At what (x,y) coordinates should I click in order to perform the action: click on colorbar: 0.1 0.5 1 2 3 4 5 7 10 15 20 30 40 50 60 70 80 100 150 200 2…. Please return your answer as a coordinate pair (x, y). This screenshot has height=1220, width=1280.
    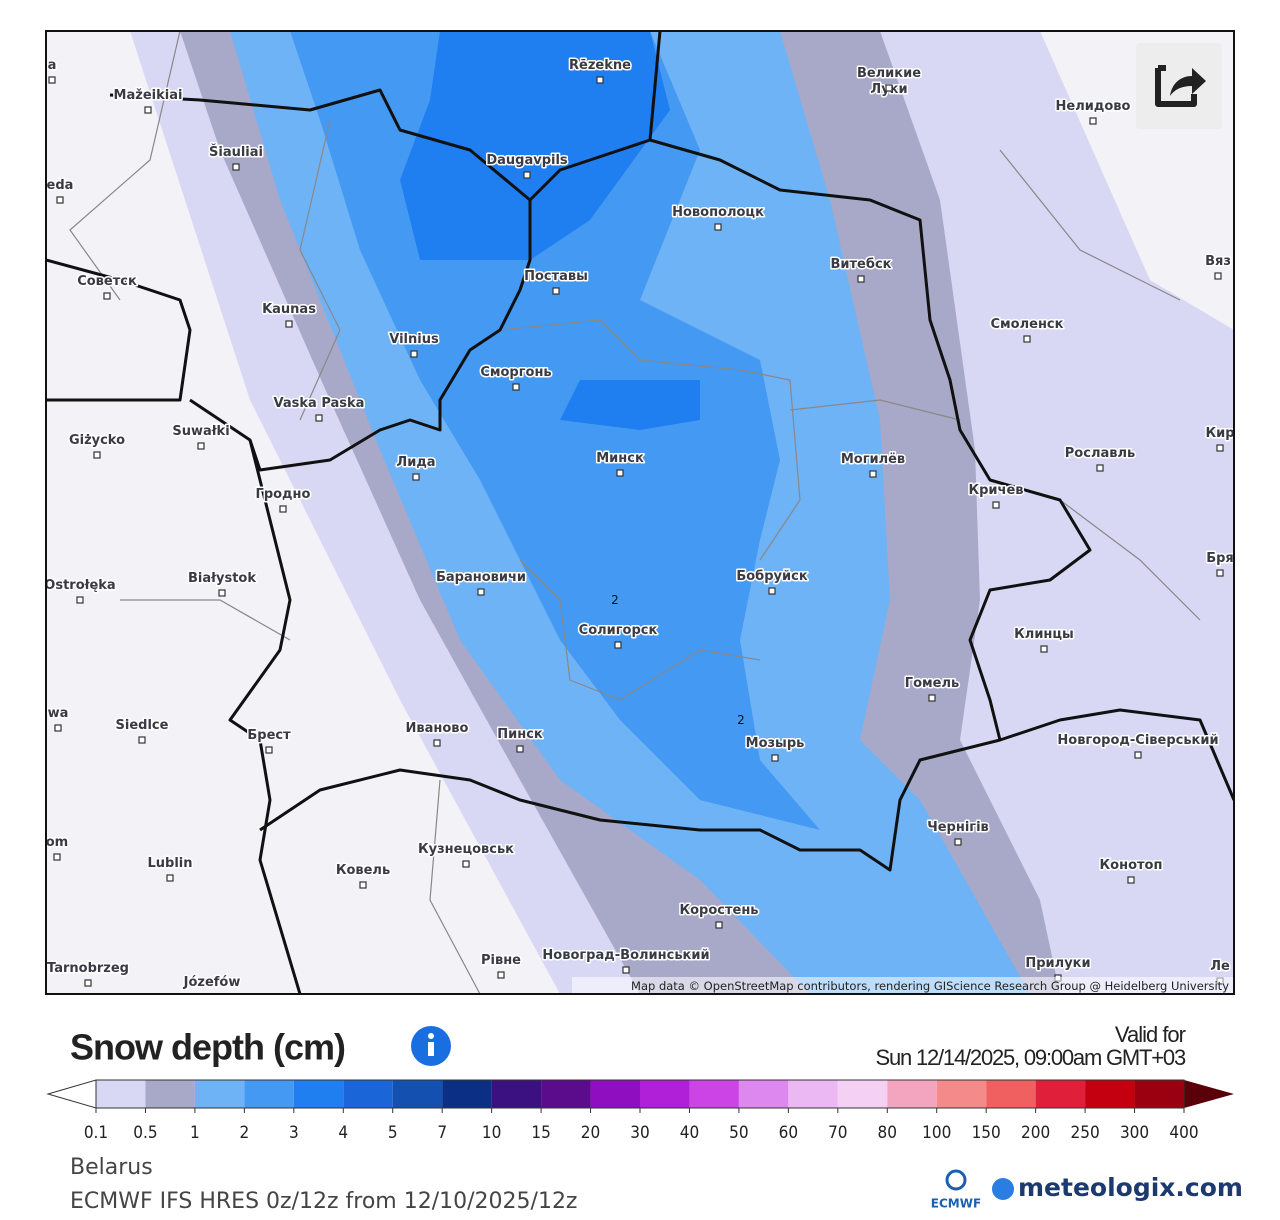
    Looking at the image, I should click on (640, 1111).